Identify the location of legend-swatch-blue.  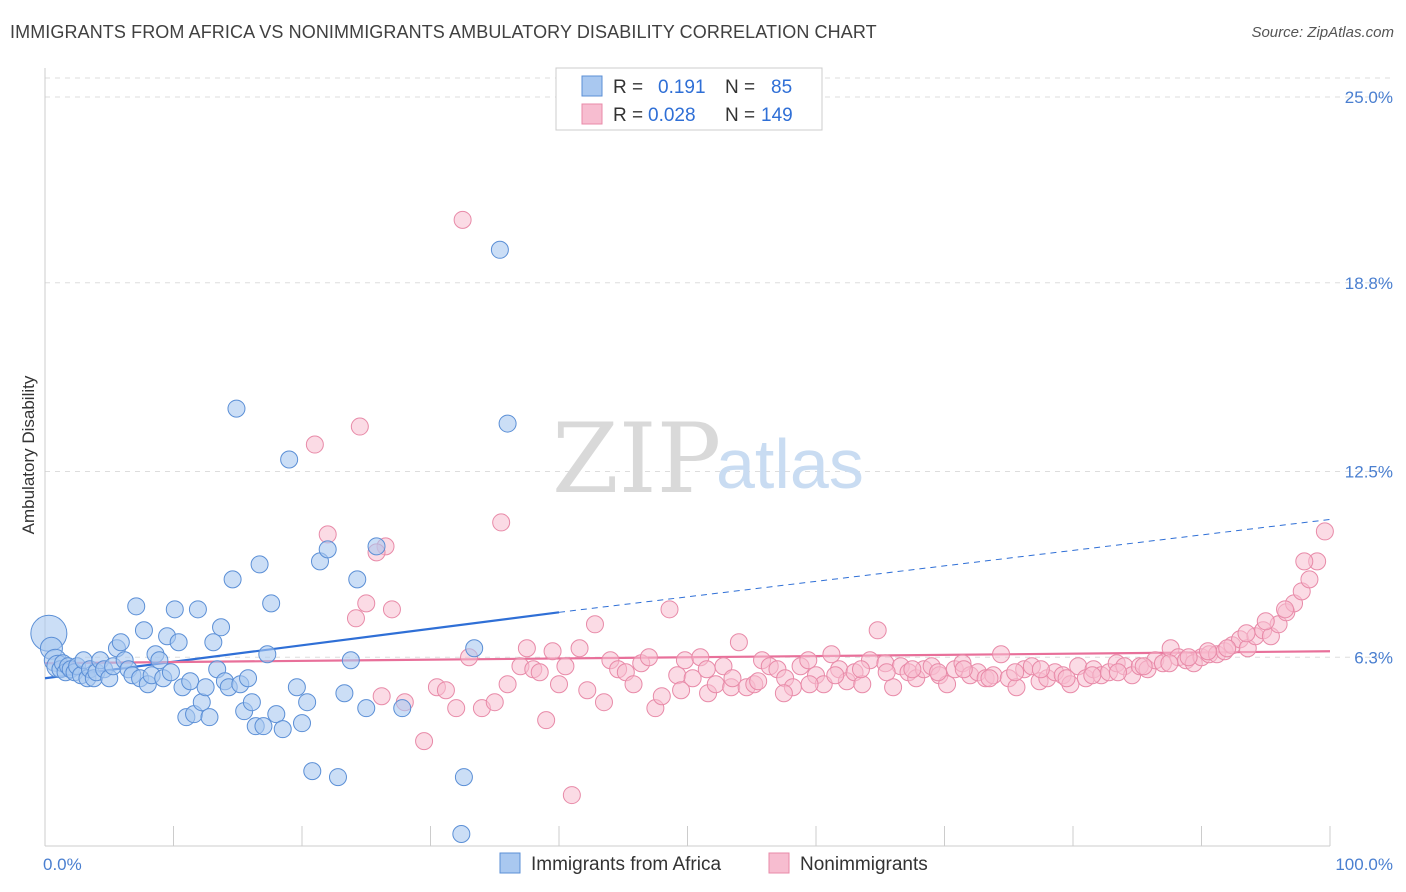
(592, 86).